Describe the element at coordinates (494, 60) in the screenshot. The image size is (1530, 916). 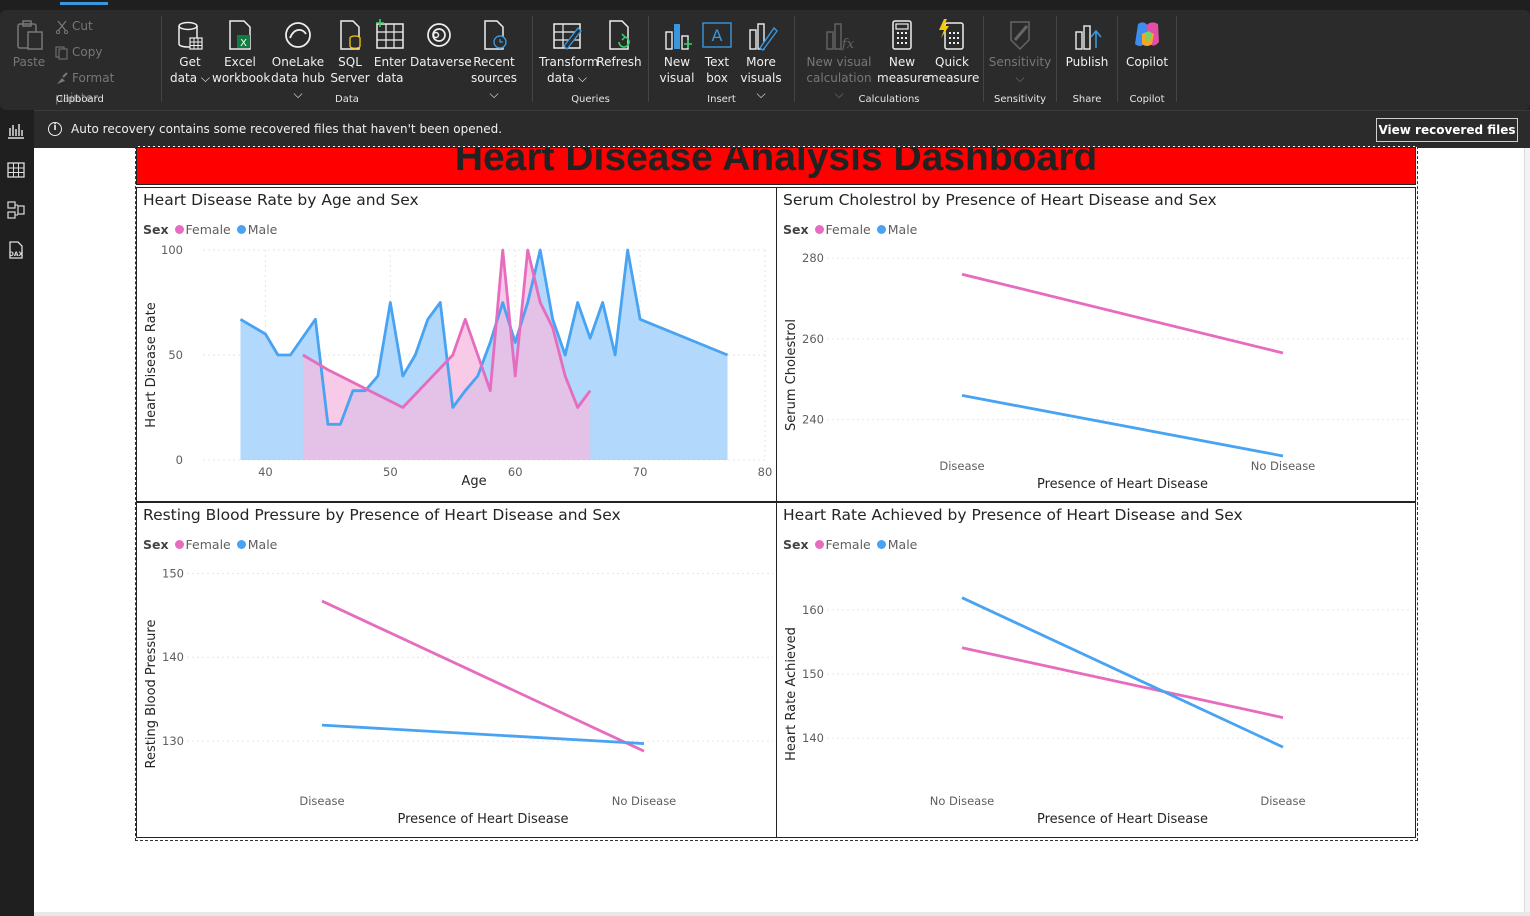
I see `recent-sources-button: Recent sources ⌵` at that location.